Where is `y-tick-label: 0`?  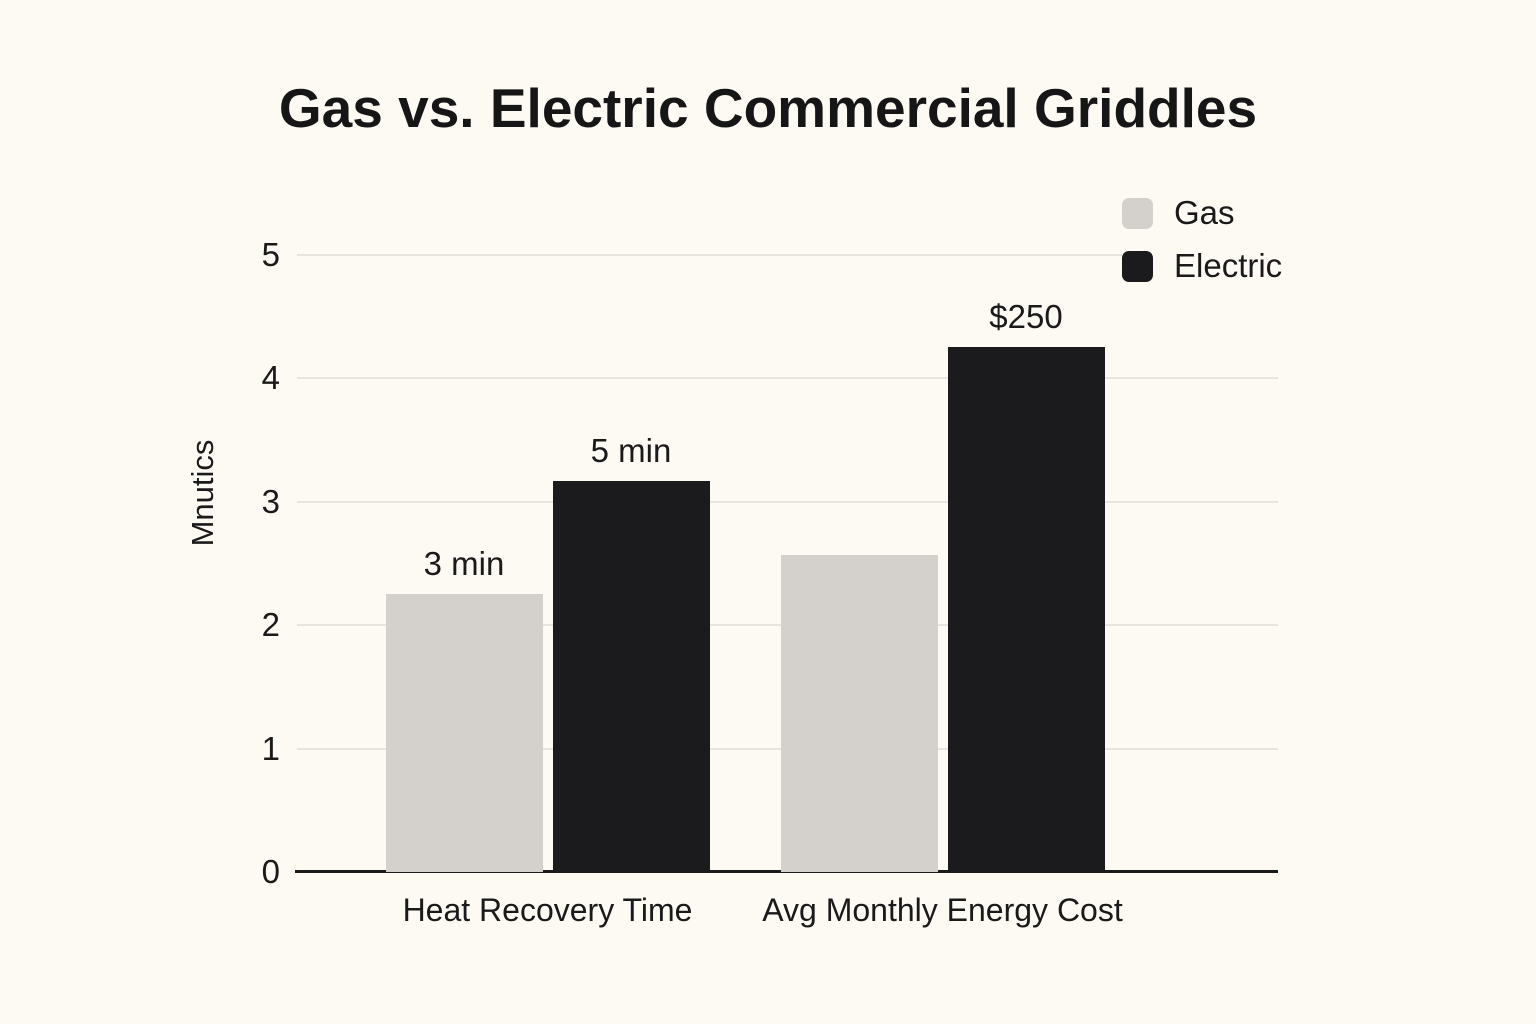 y-tick-label: 0 is located at coordinates (270, 871).